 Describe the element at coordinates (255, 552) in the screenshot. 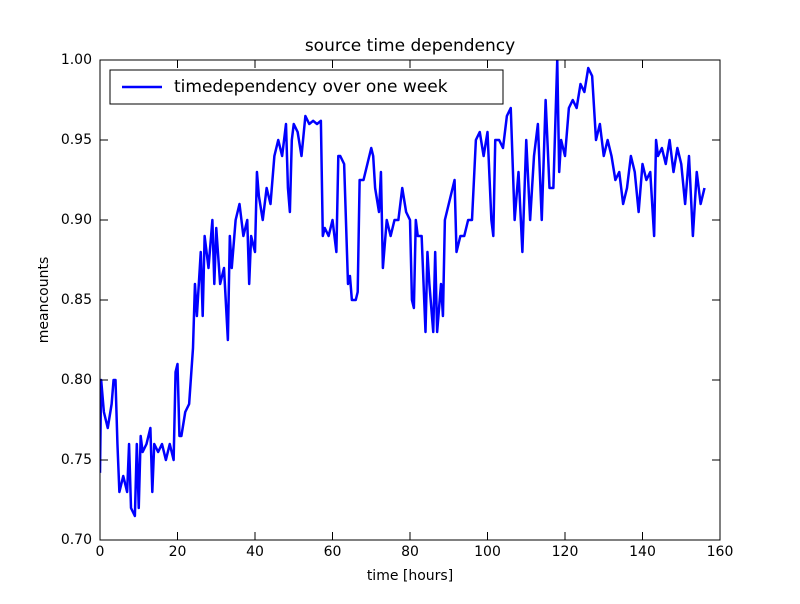

I see `x-tick-label: 40` at that location.